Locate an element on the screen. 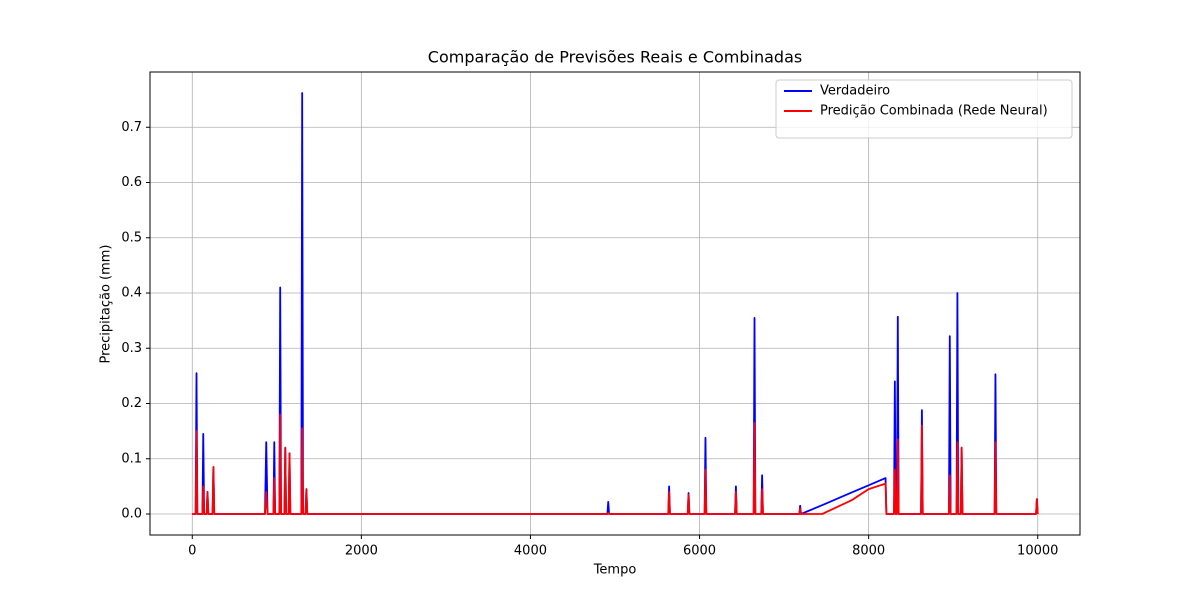 This screenshot has width=1200, height=604. y-tick-label: 0.4 is located at coordinates (131, 293).